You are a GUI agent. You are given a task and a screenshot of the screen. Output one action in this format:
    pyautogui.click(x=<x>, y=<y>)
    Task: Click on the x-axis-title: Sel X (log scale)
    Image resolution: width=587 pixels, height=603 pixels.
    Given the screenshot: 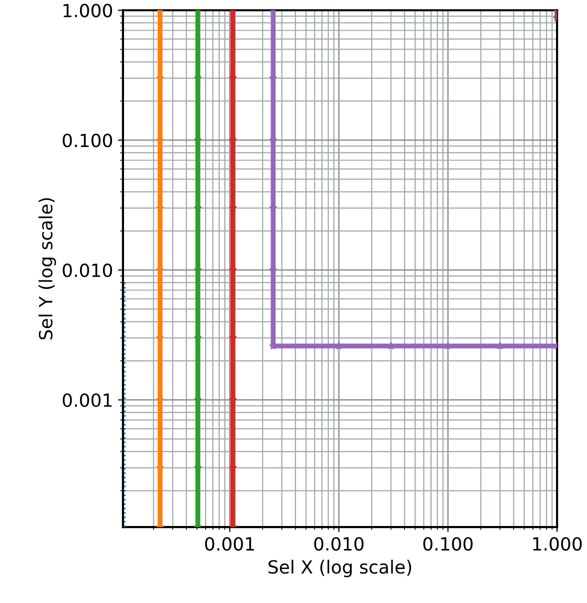 What is the action you would take?
    pyautogui.click(x=340, y=569)
    